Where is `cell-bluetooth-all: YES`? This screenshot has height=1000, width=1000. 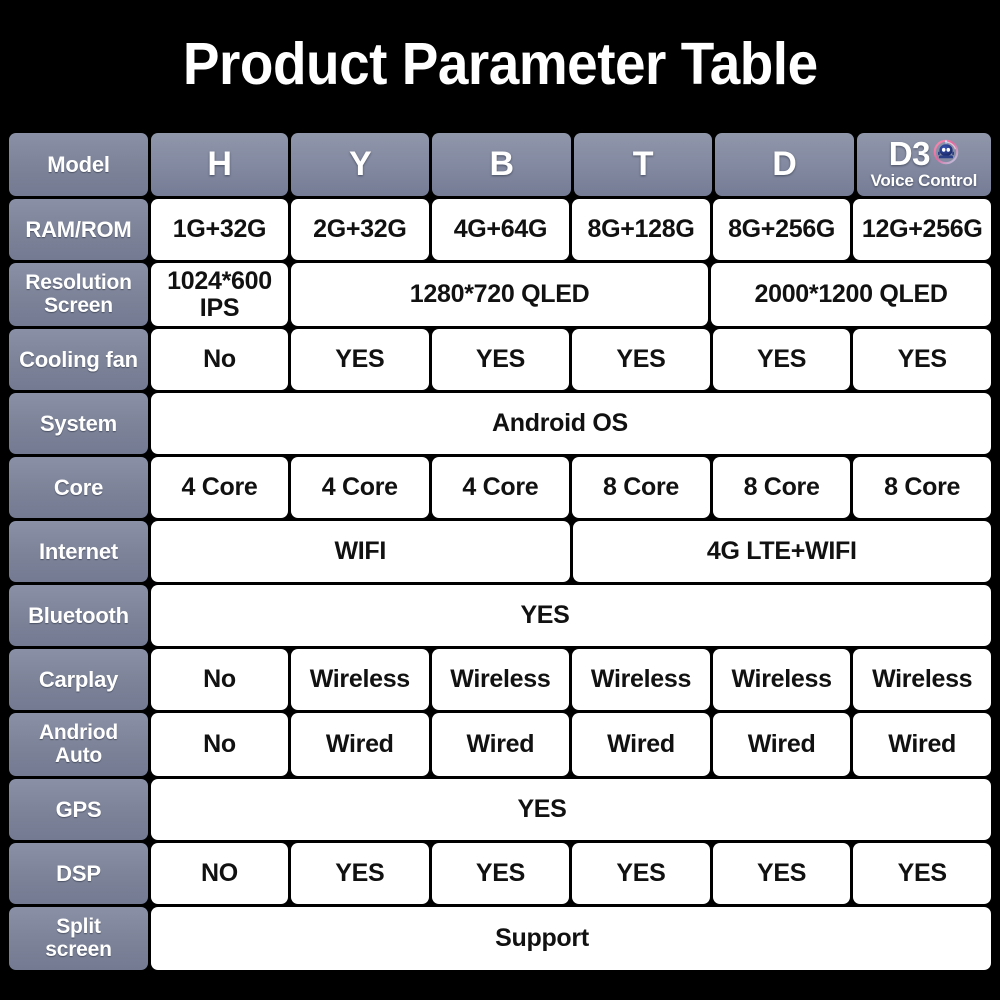 cell-bluetooth-all: YES is located at coordinates (571, 615).